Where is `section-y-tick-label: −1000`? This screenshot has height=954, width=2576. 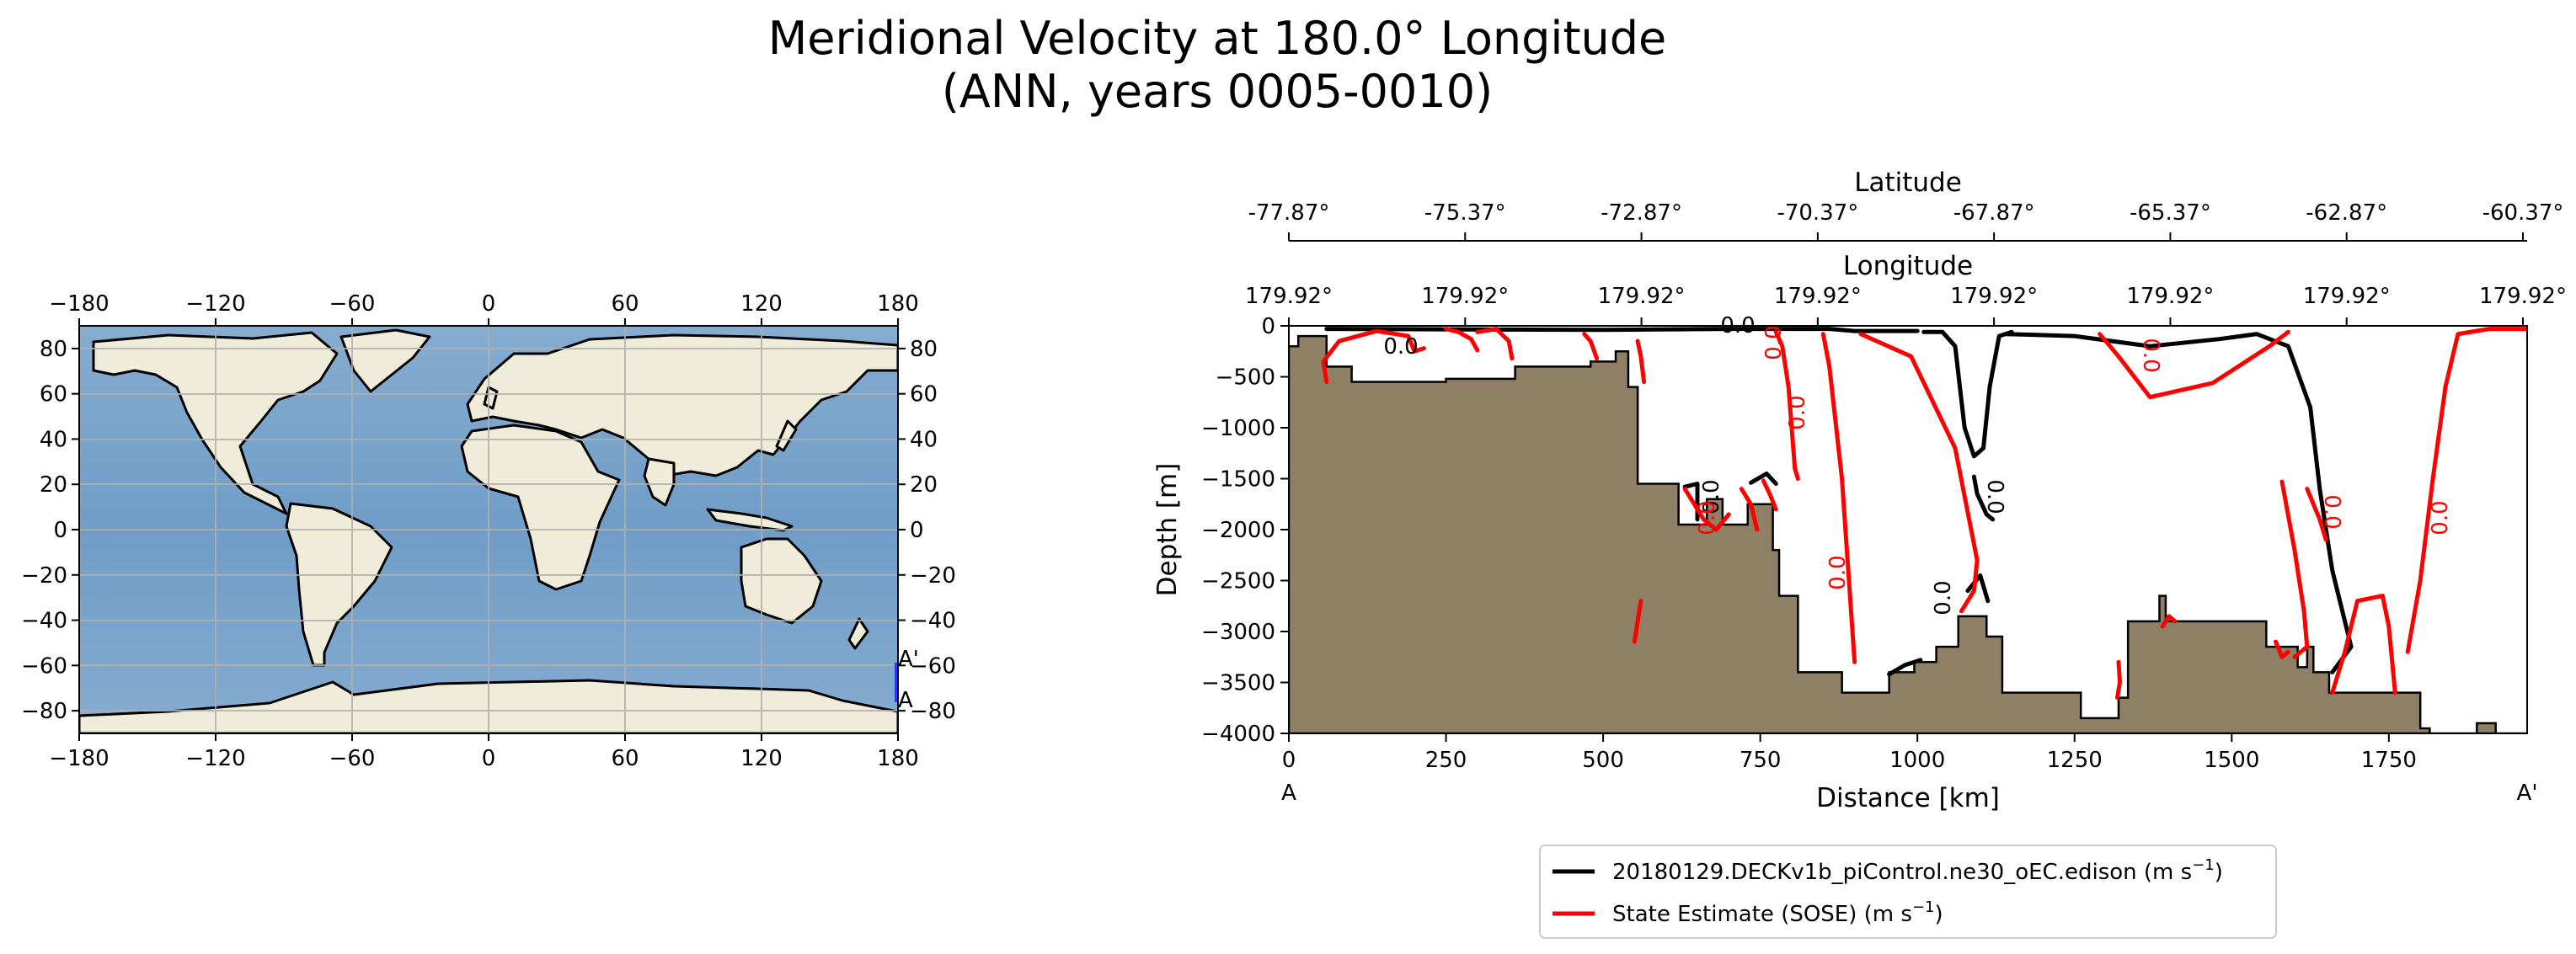
section-y-tick-label: −1000 is located at coordinates (1238, 428).